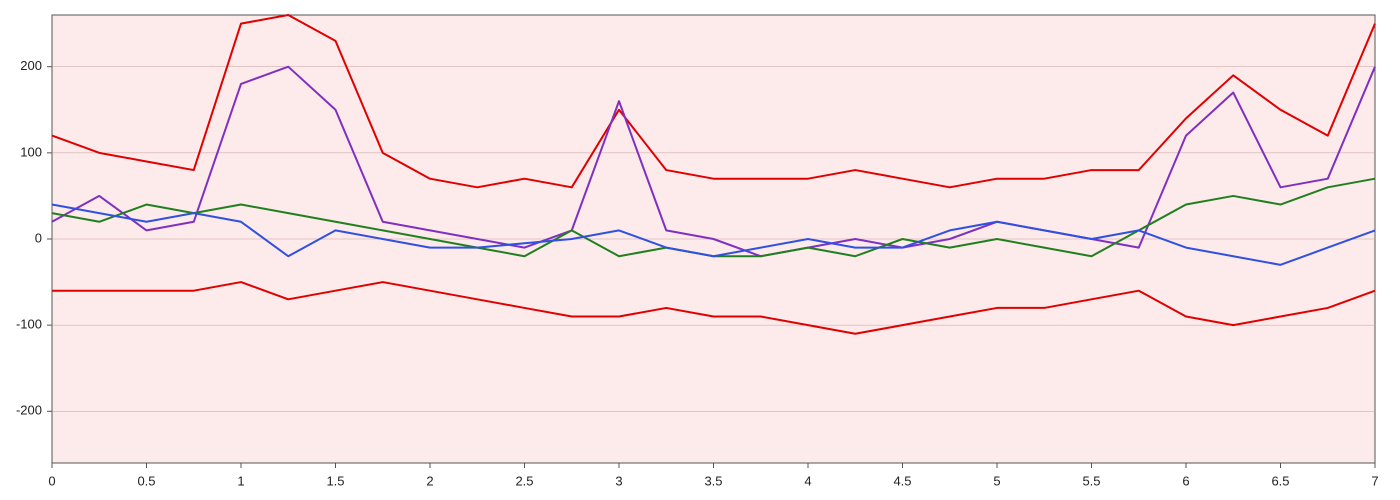  I want to click on x-tick-label: 5.5, so click(1091, 480).